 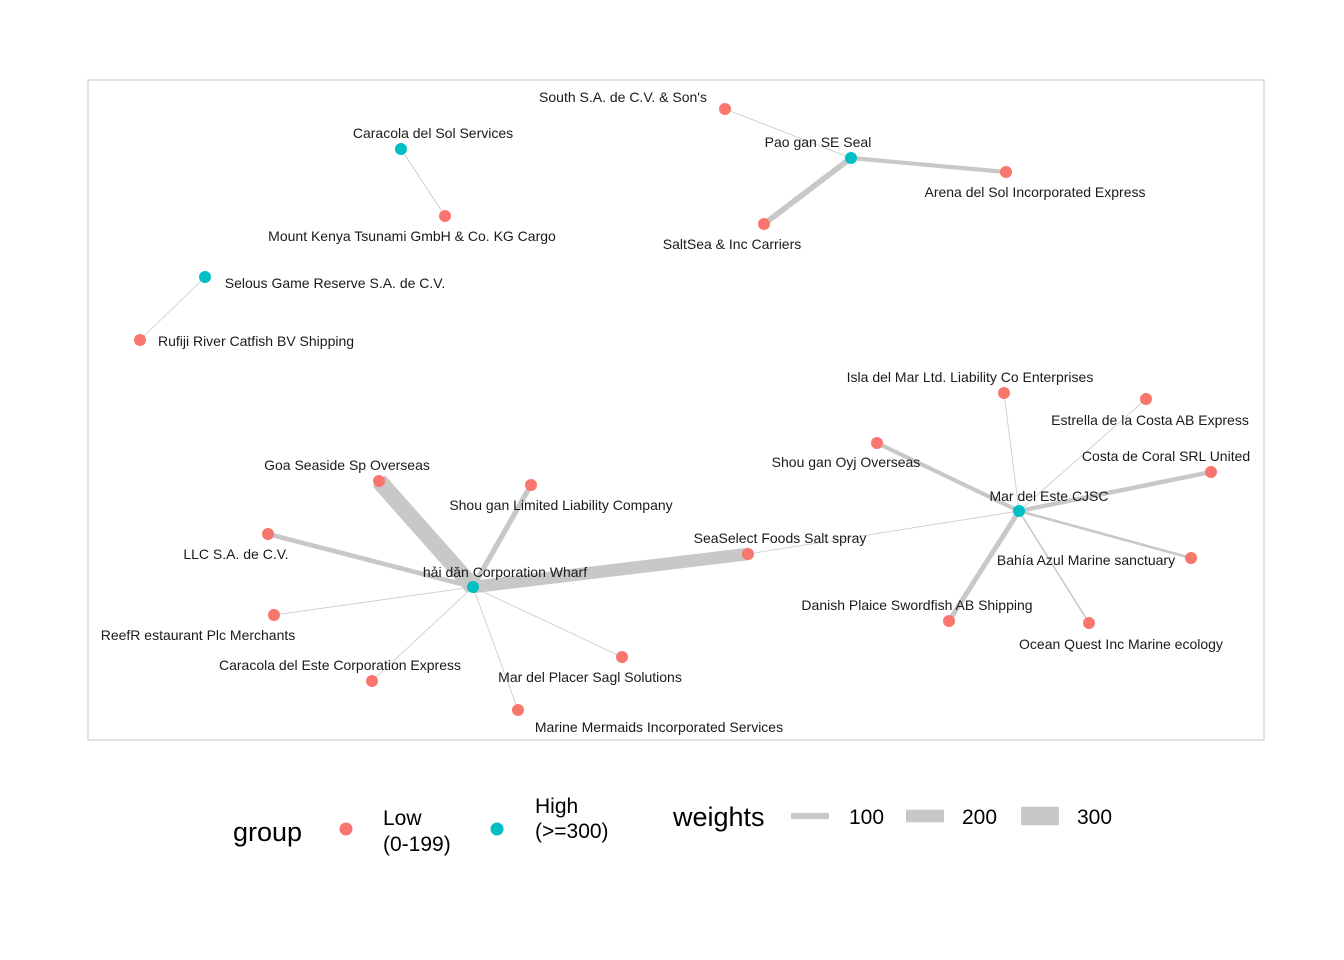 What do you see at coordinates (379, 481) in the screenshot?
I see `node-goa` at bounding box center [379, 481].